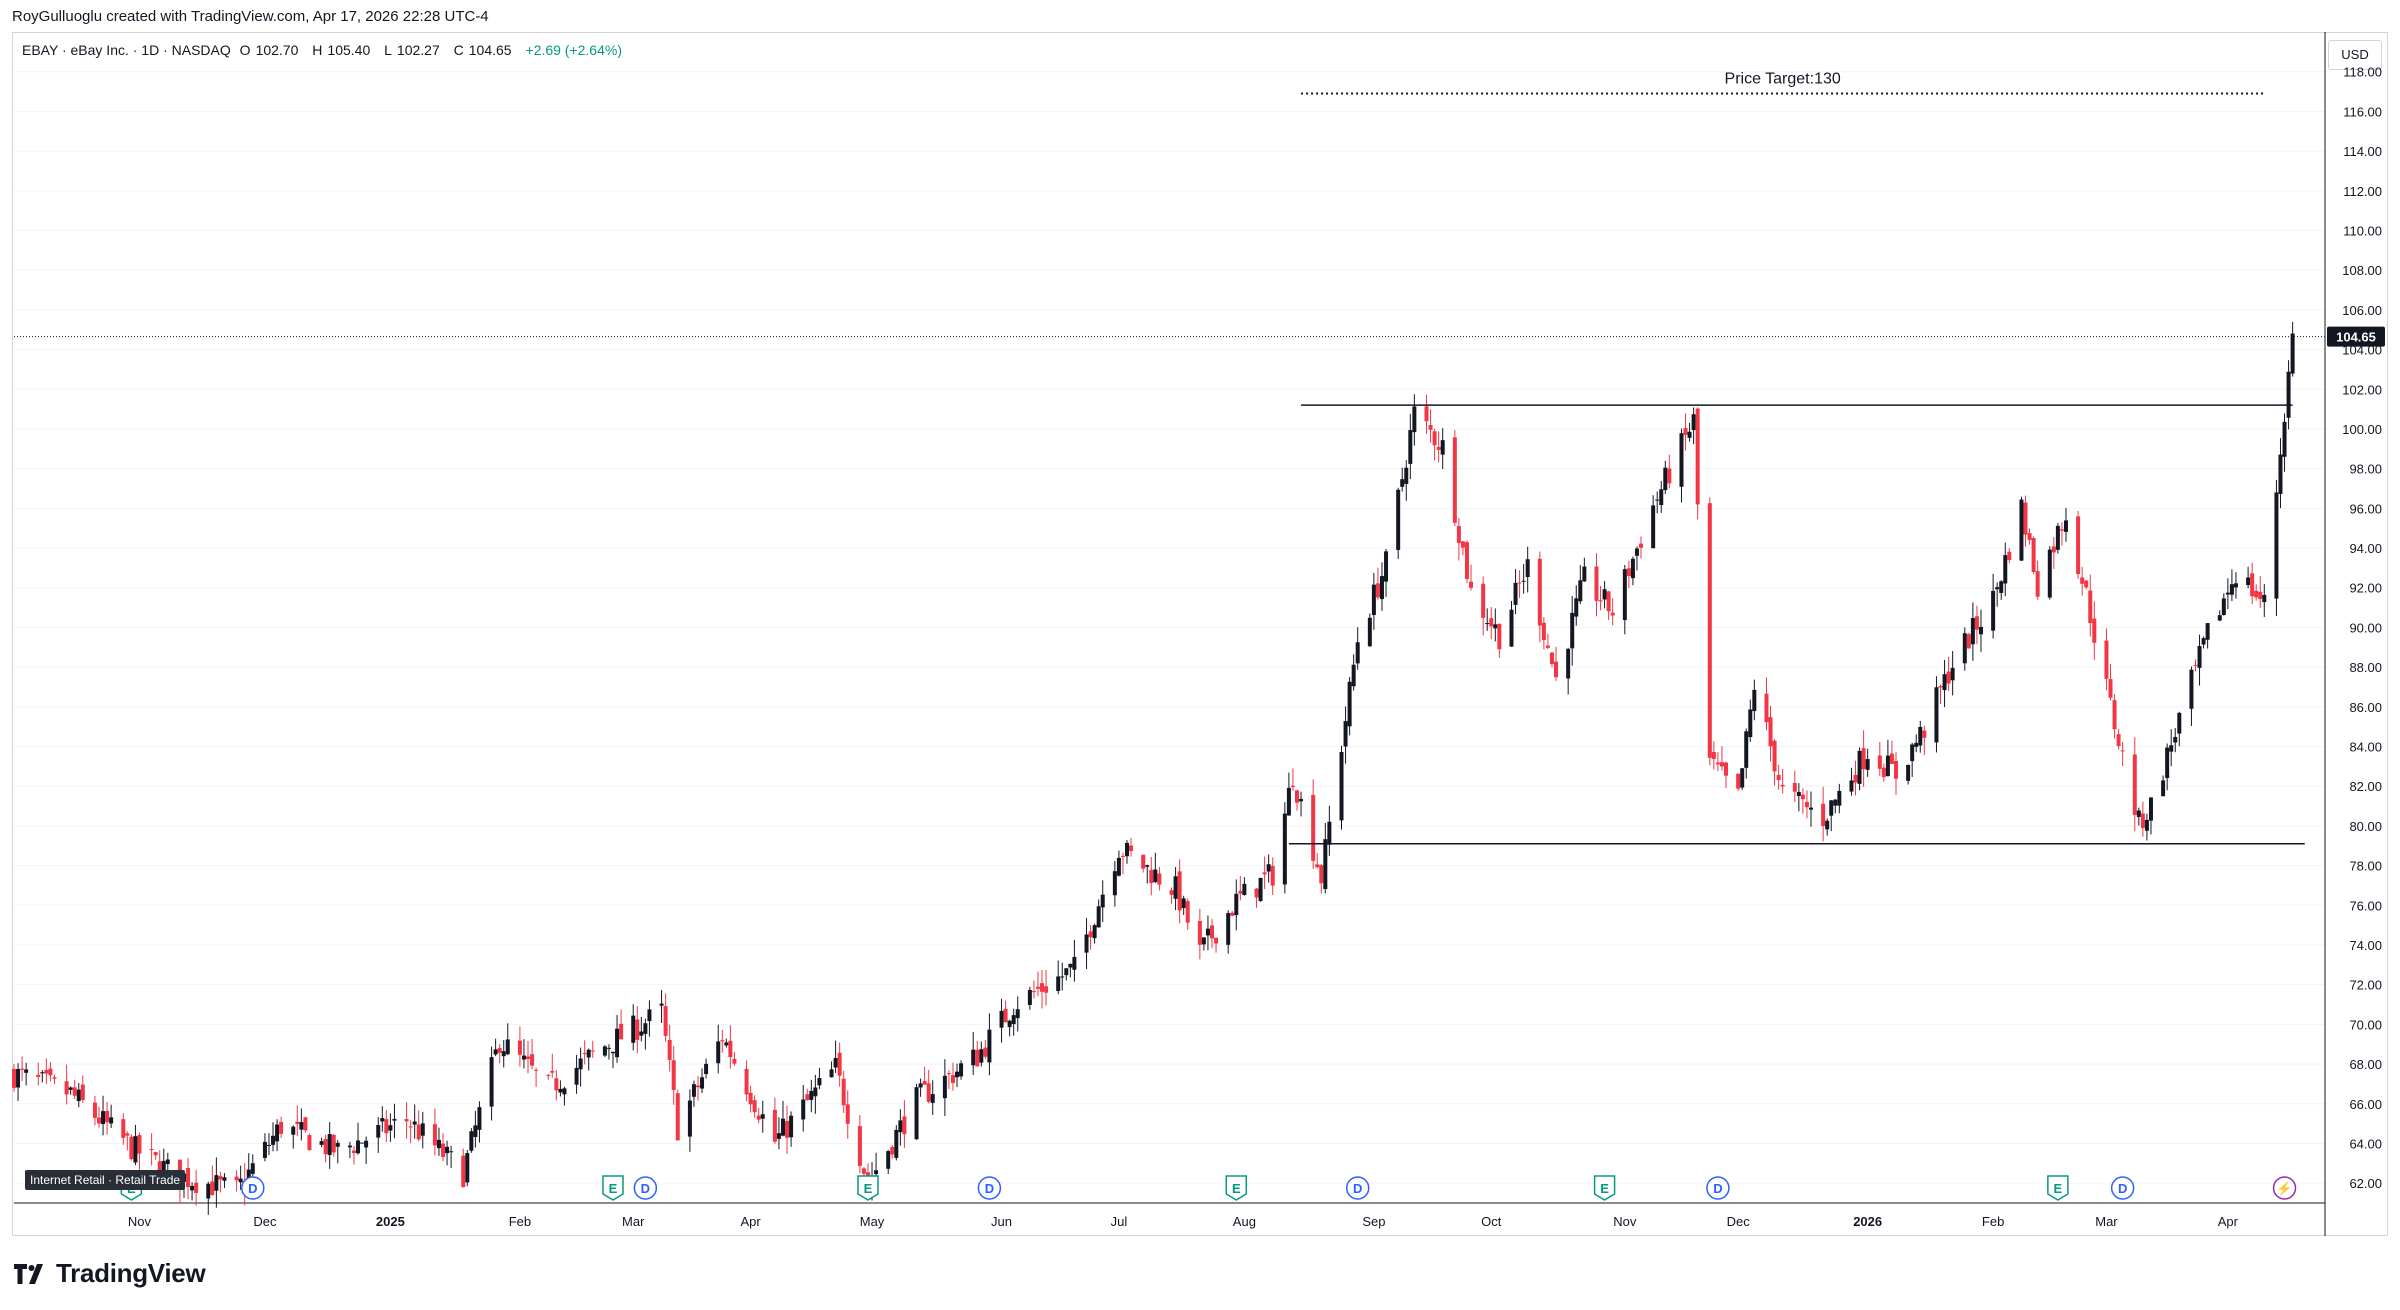  What do you see at coordinates (2362, 230) in the screenshot?
I see `y-tick-label: 110.00` at bounding box center [2362, 230].